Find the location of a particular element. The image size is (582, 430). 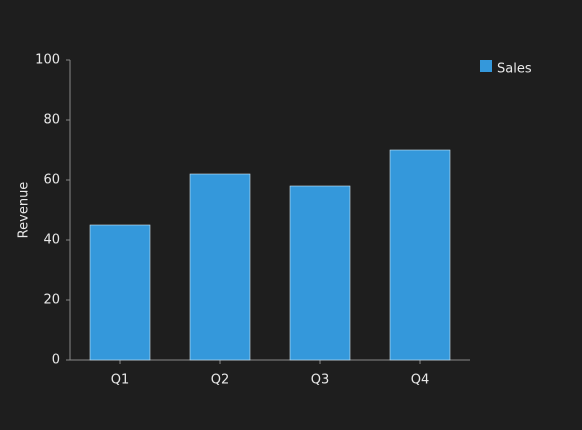

y-tick-label: 80 is located at coordinates (51, 120).